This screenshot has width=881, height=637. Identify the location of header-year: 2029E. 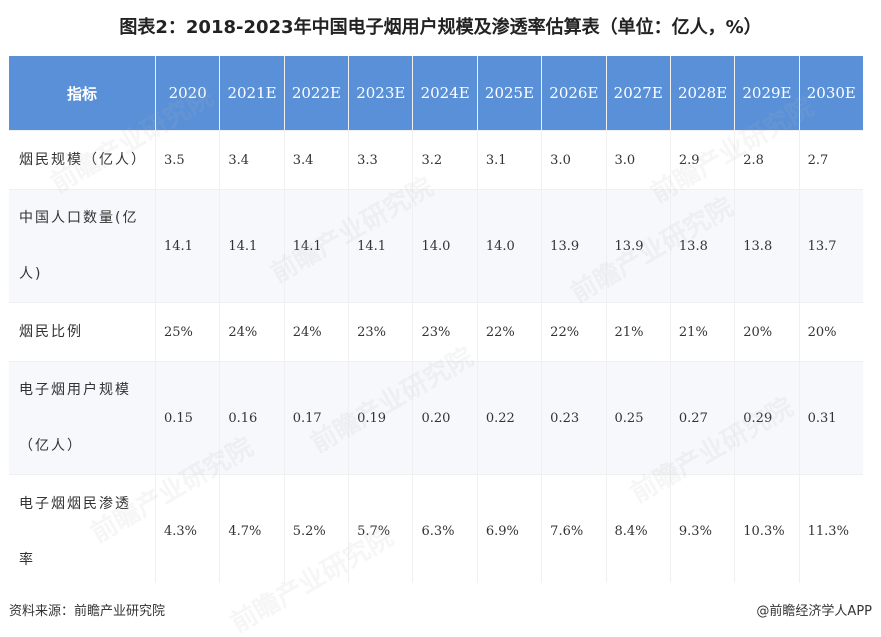
(767, 93).